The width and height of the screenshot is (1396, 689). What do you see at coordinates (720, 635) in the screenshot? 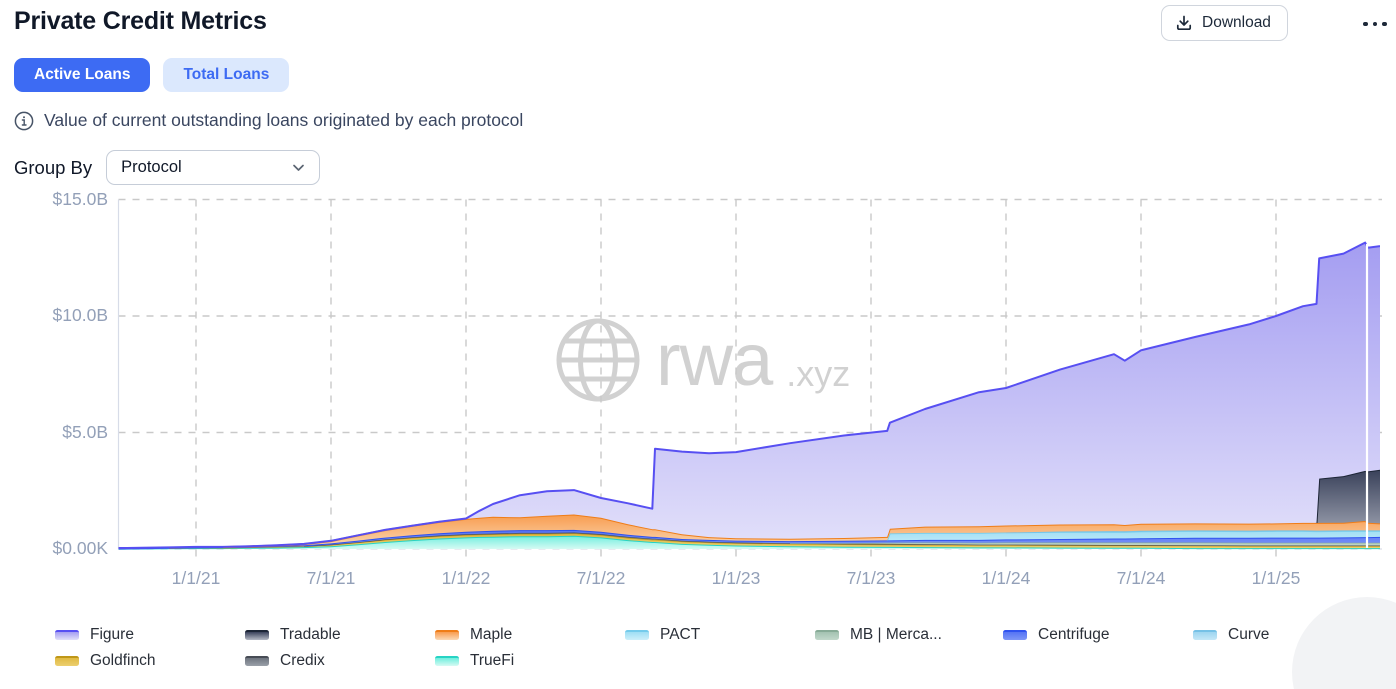
I see `legend-item-pact: PACT` at bounding box center [720, 635].